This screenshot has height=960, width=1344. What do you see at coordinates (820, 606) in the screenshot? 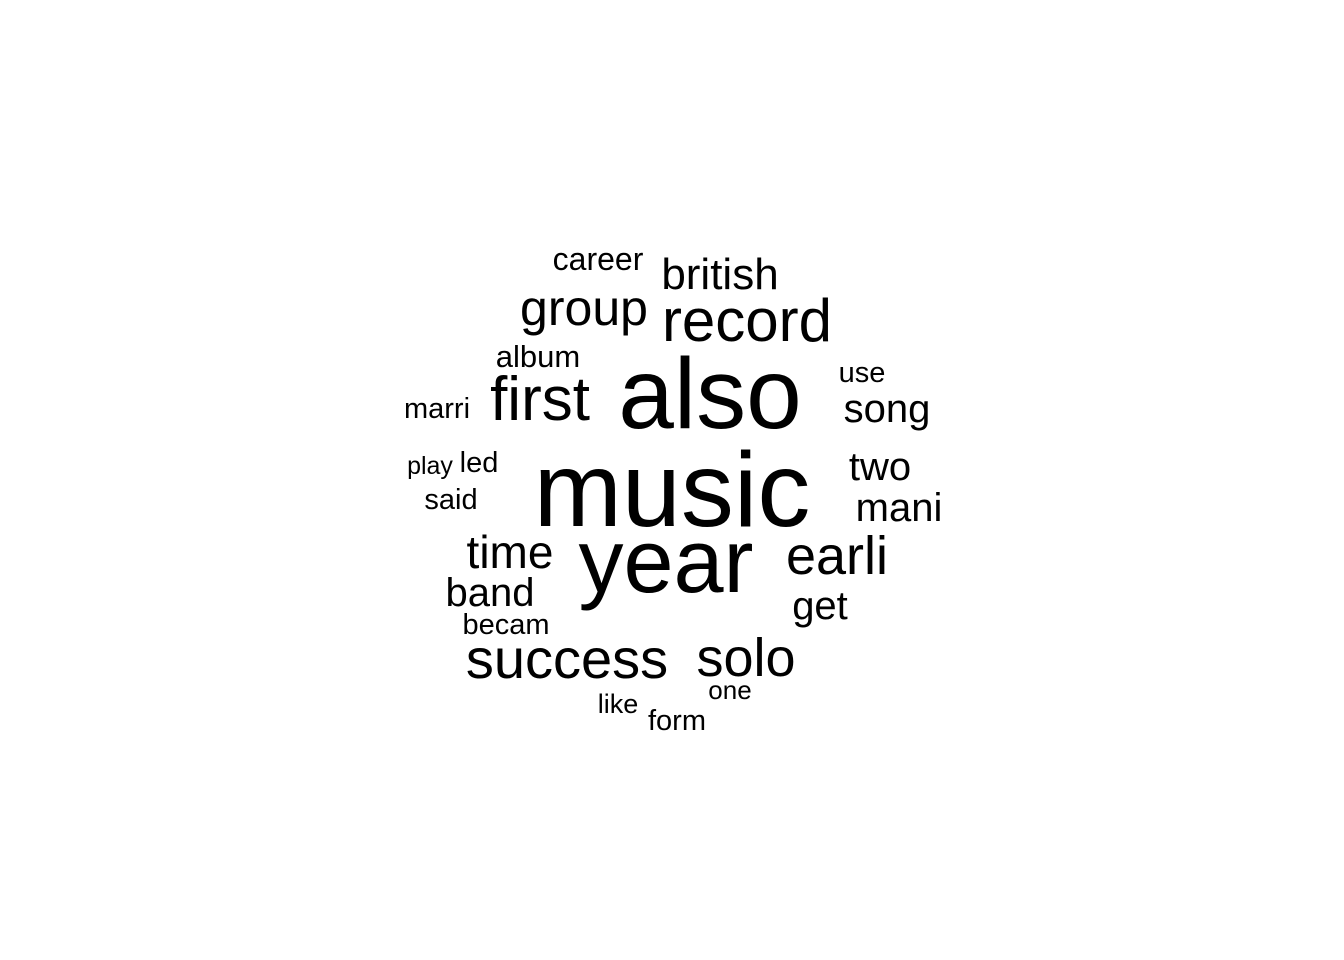
I see `word-get: get` at bounding box center [820, 606].